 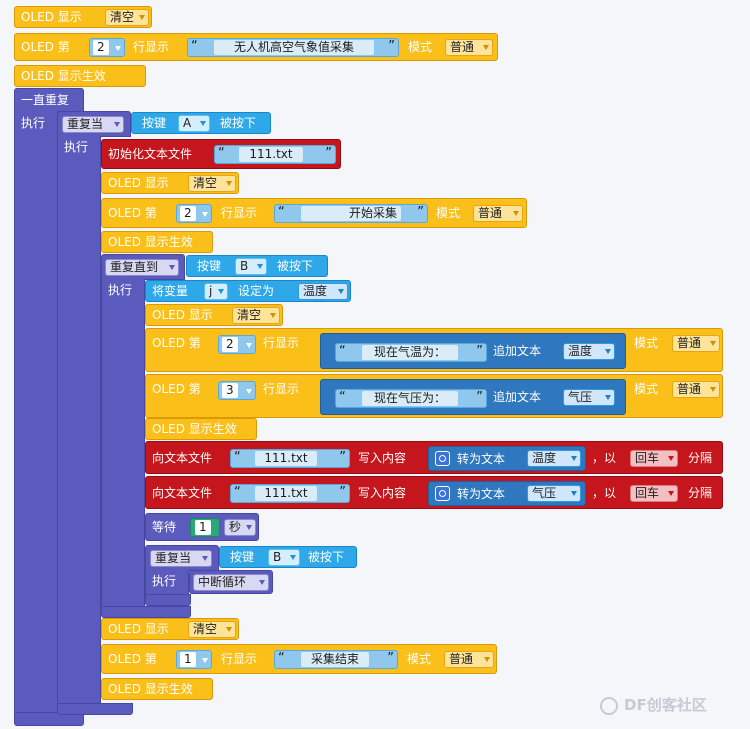 I want to click on init-file-label: 初始化文本文件, so click(x=150, y=154).